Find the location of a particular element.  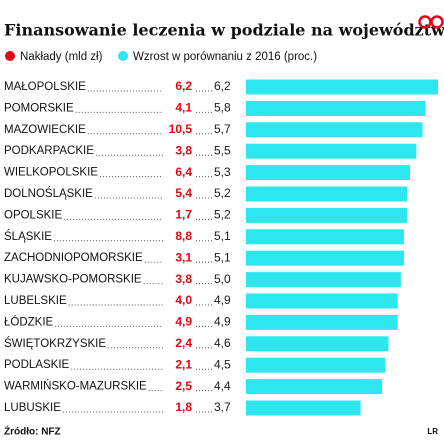

category-label: WIELKOPOLSKIE is located at coordinates (51, 173).